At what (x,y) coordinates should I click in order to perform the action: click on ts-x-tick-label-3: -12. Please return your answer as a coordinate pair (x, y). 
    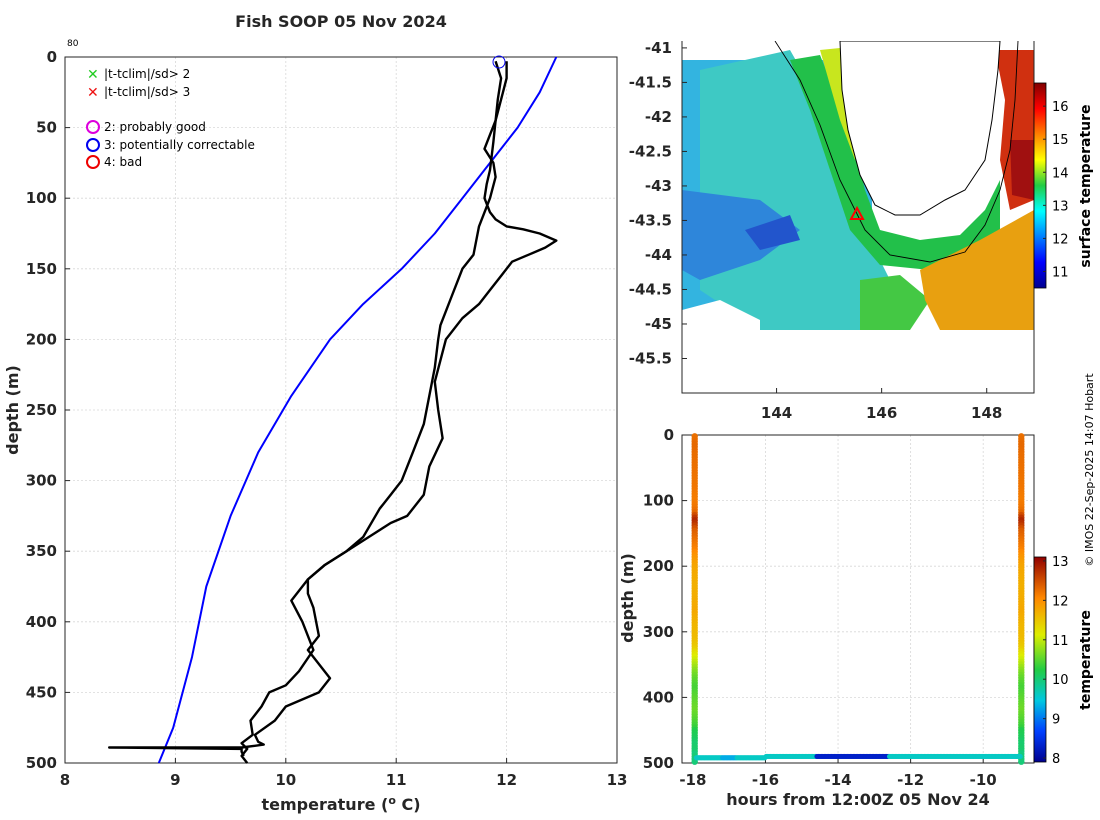
    Looking at the image, I should click on (910, 780).